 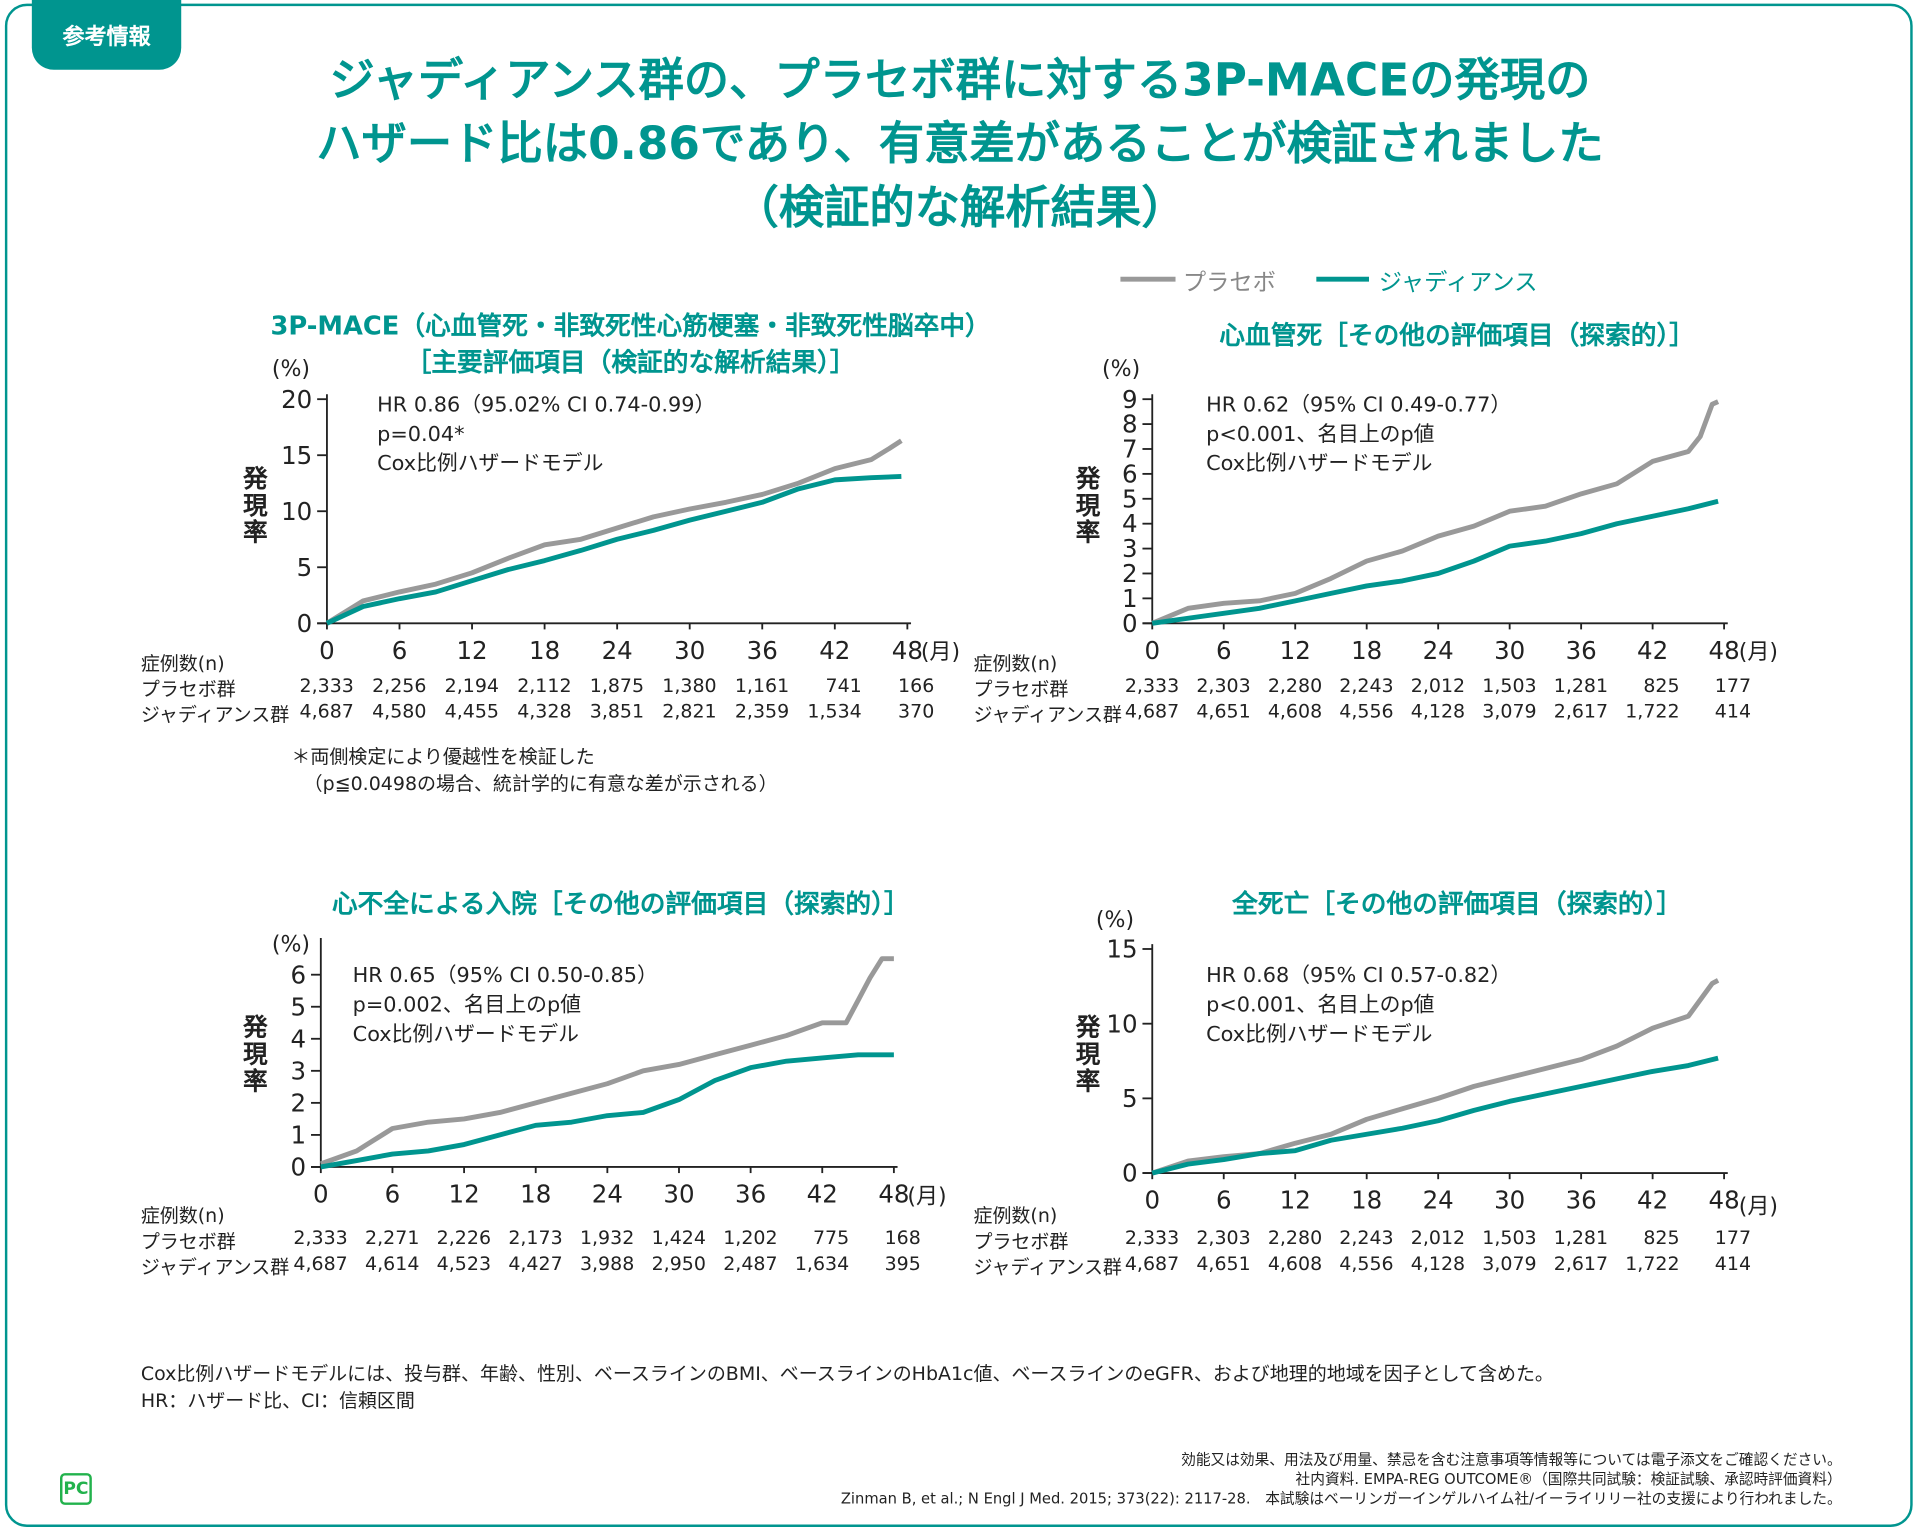 What do you see at coordinates (182, 663) in the screenshot?
I see `chart1-risk-header: 症例数(n)` at bounding box center [182, 663].